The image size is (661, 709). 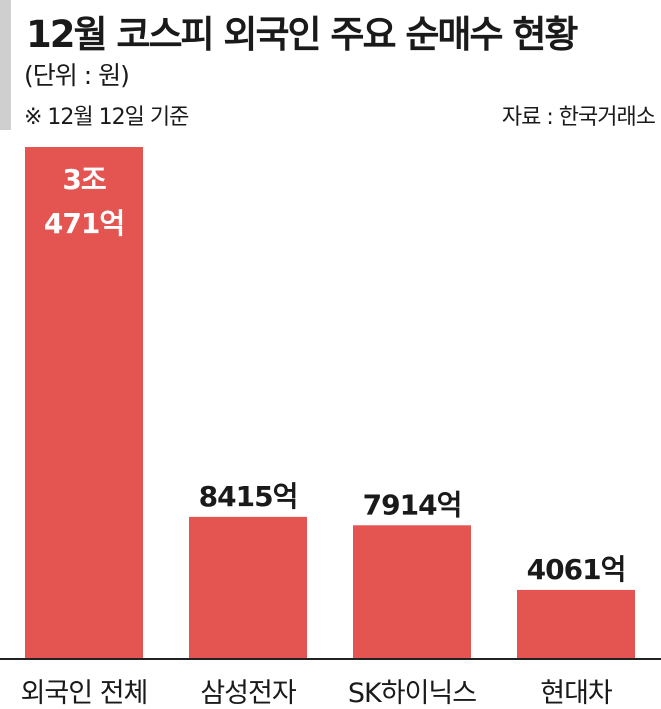 I want to click on value-label: 8415억, so click(x=248, y=496).